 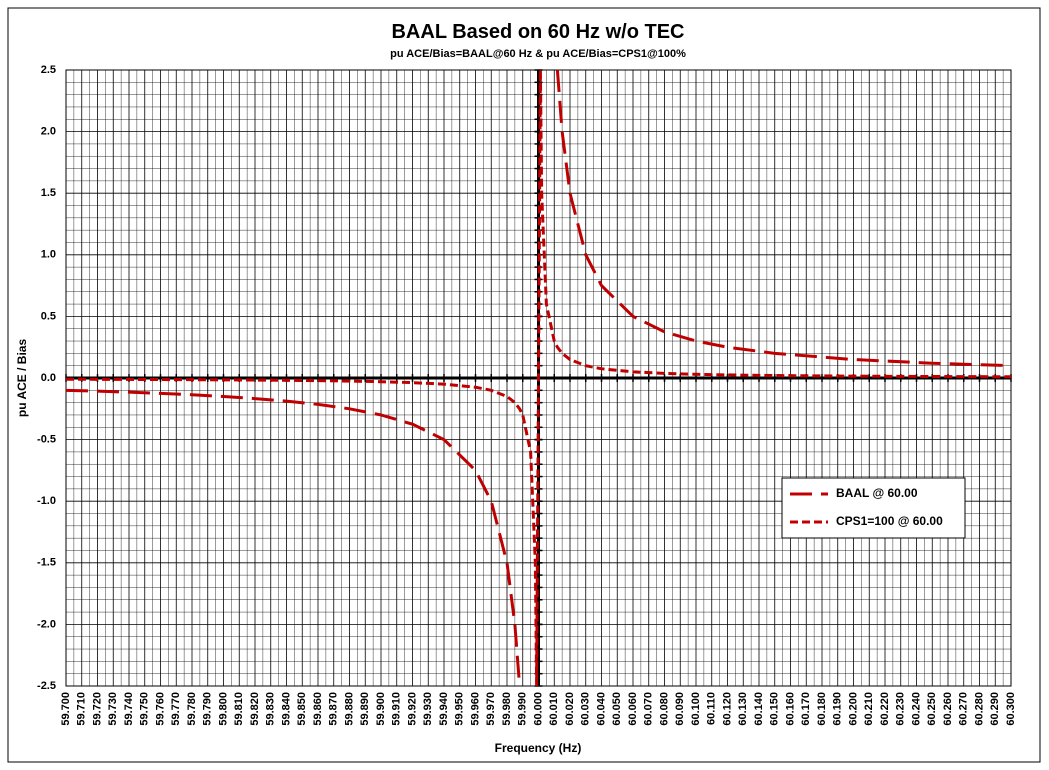 What do you see at coordinates (46, 440) in the screenshot?
I see `y-tick-label: -0.5` at bounding box center [46, 440].